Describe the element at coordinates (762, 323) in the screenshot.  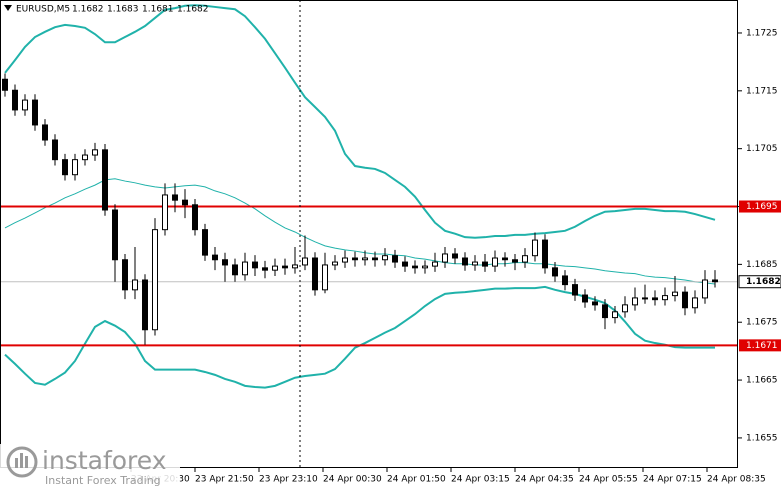
I see `y-tick-label: 1.1675` at that location.